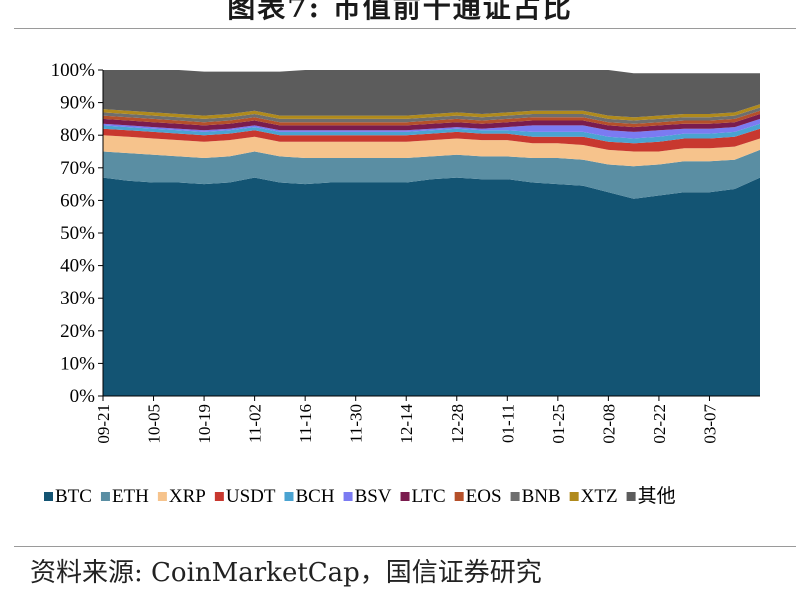 The width and height of the screenshot is (800, 589). What do you see at coordinates (507, 423) in the screenshot?
I see `x-tick-label: 01-11` at bounding box center [507, 423].